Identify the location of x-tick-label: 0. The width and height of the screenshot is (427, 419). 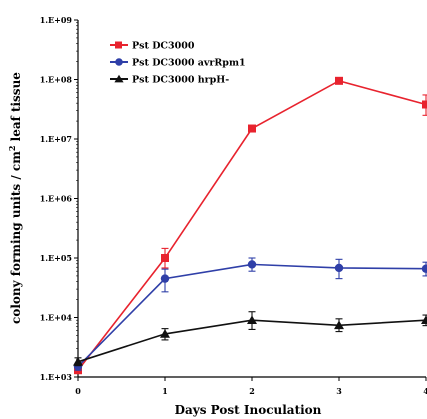
(78, 391).